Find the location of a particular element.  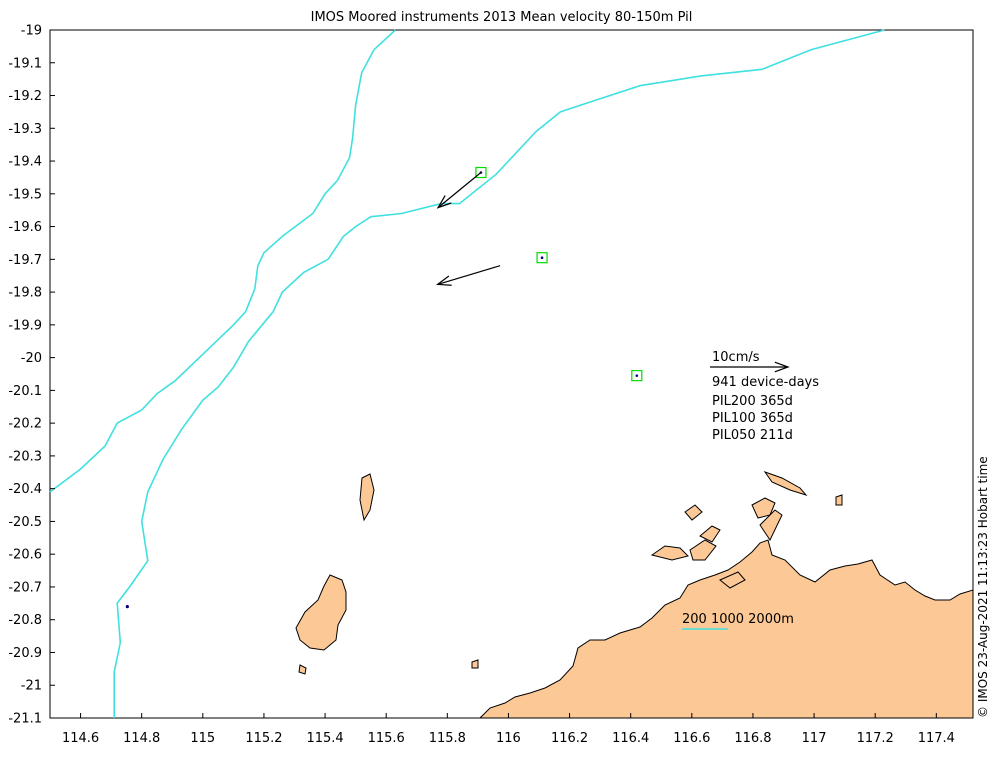

y-tick-label: -19.7 is located at coordinates (25, 260).